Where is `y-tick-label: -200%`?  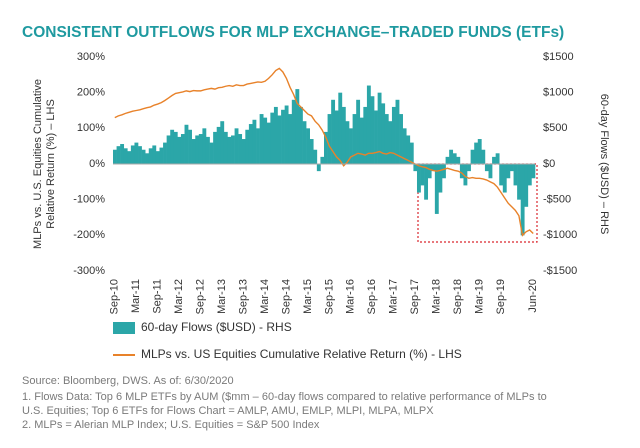 y-tick-label: -200% is located at coordinates (89, 235).